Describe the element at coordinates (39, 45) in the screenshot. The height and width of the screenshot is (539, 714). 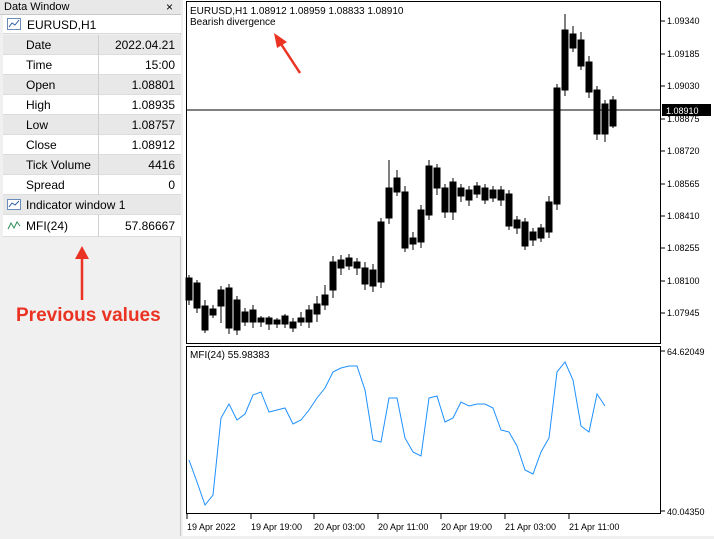
I see `row-label: Date` at that location.